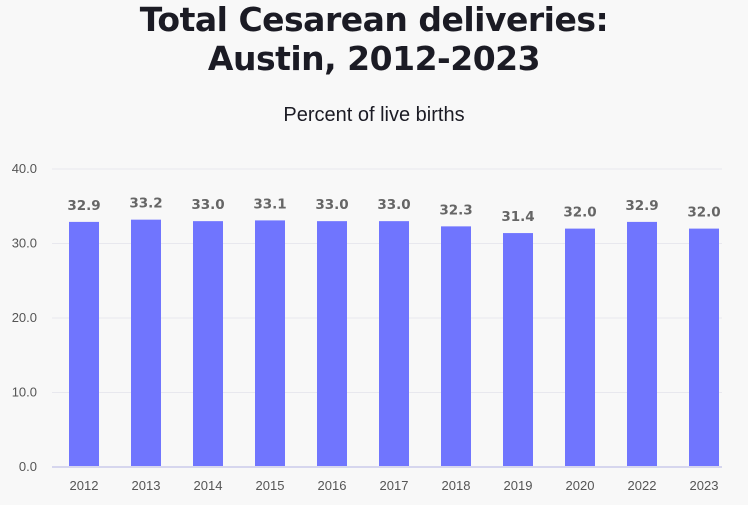 This screenshot has width=748, height=505. Describe the element at coordinates (208, 485) in the screenshot. I see `x-tick-label: 2014` at that location.